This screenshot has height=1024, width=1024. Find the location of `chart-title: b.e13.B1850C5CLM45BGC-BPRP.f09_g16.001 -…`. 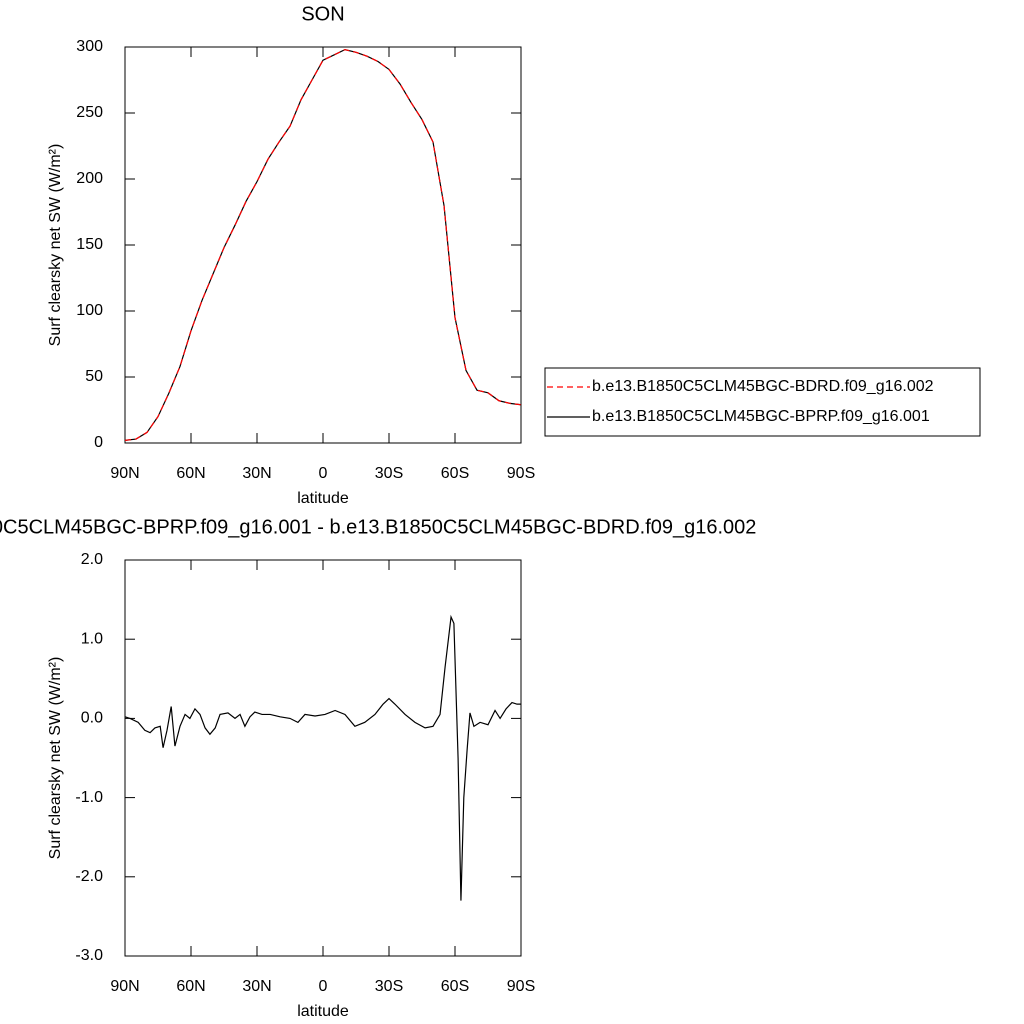

chart-title: b.e13.B1850C5CLM45BGC-BPRP.f09_g16.001 -… is located at coordinates (378, 527).